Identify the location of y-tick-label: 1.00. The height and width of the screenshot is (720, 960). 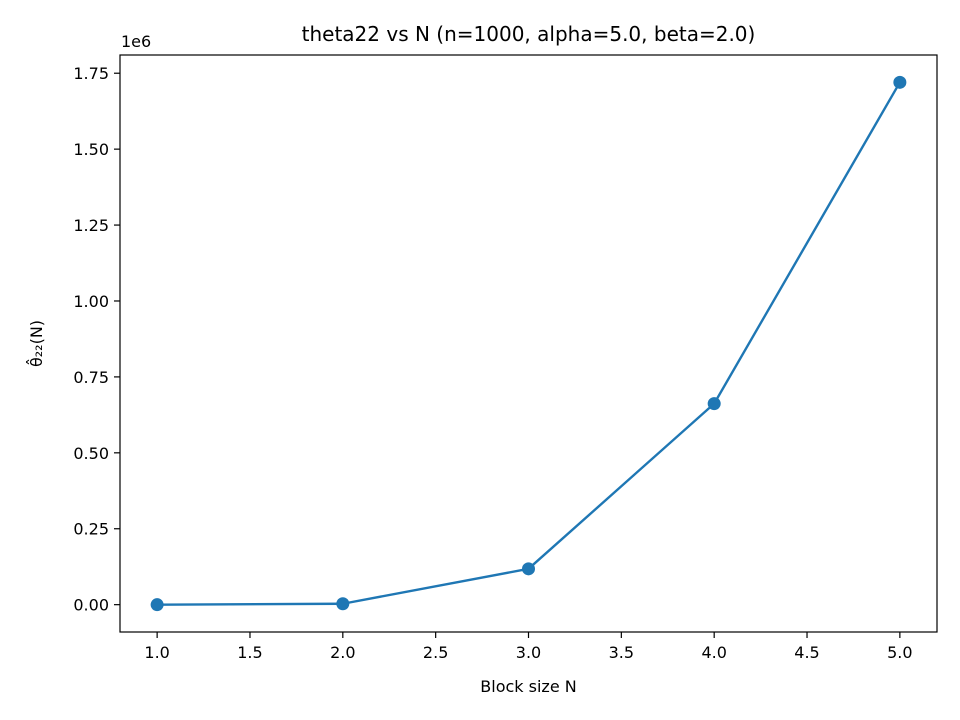
(91, 301).